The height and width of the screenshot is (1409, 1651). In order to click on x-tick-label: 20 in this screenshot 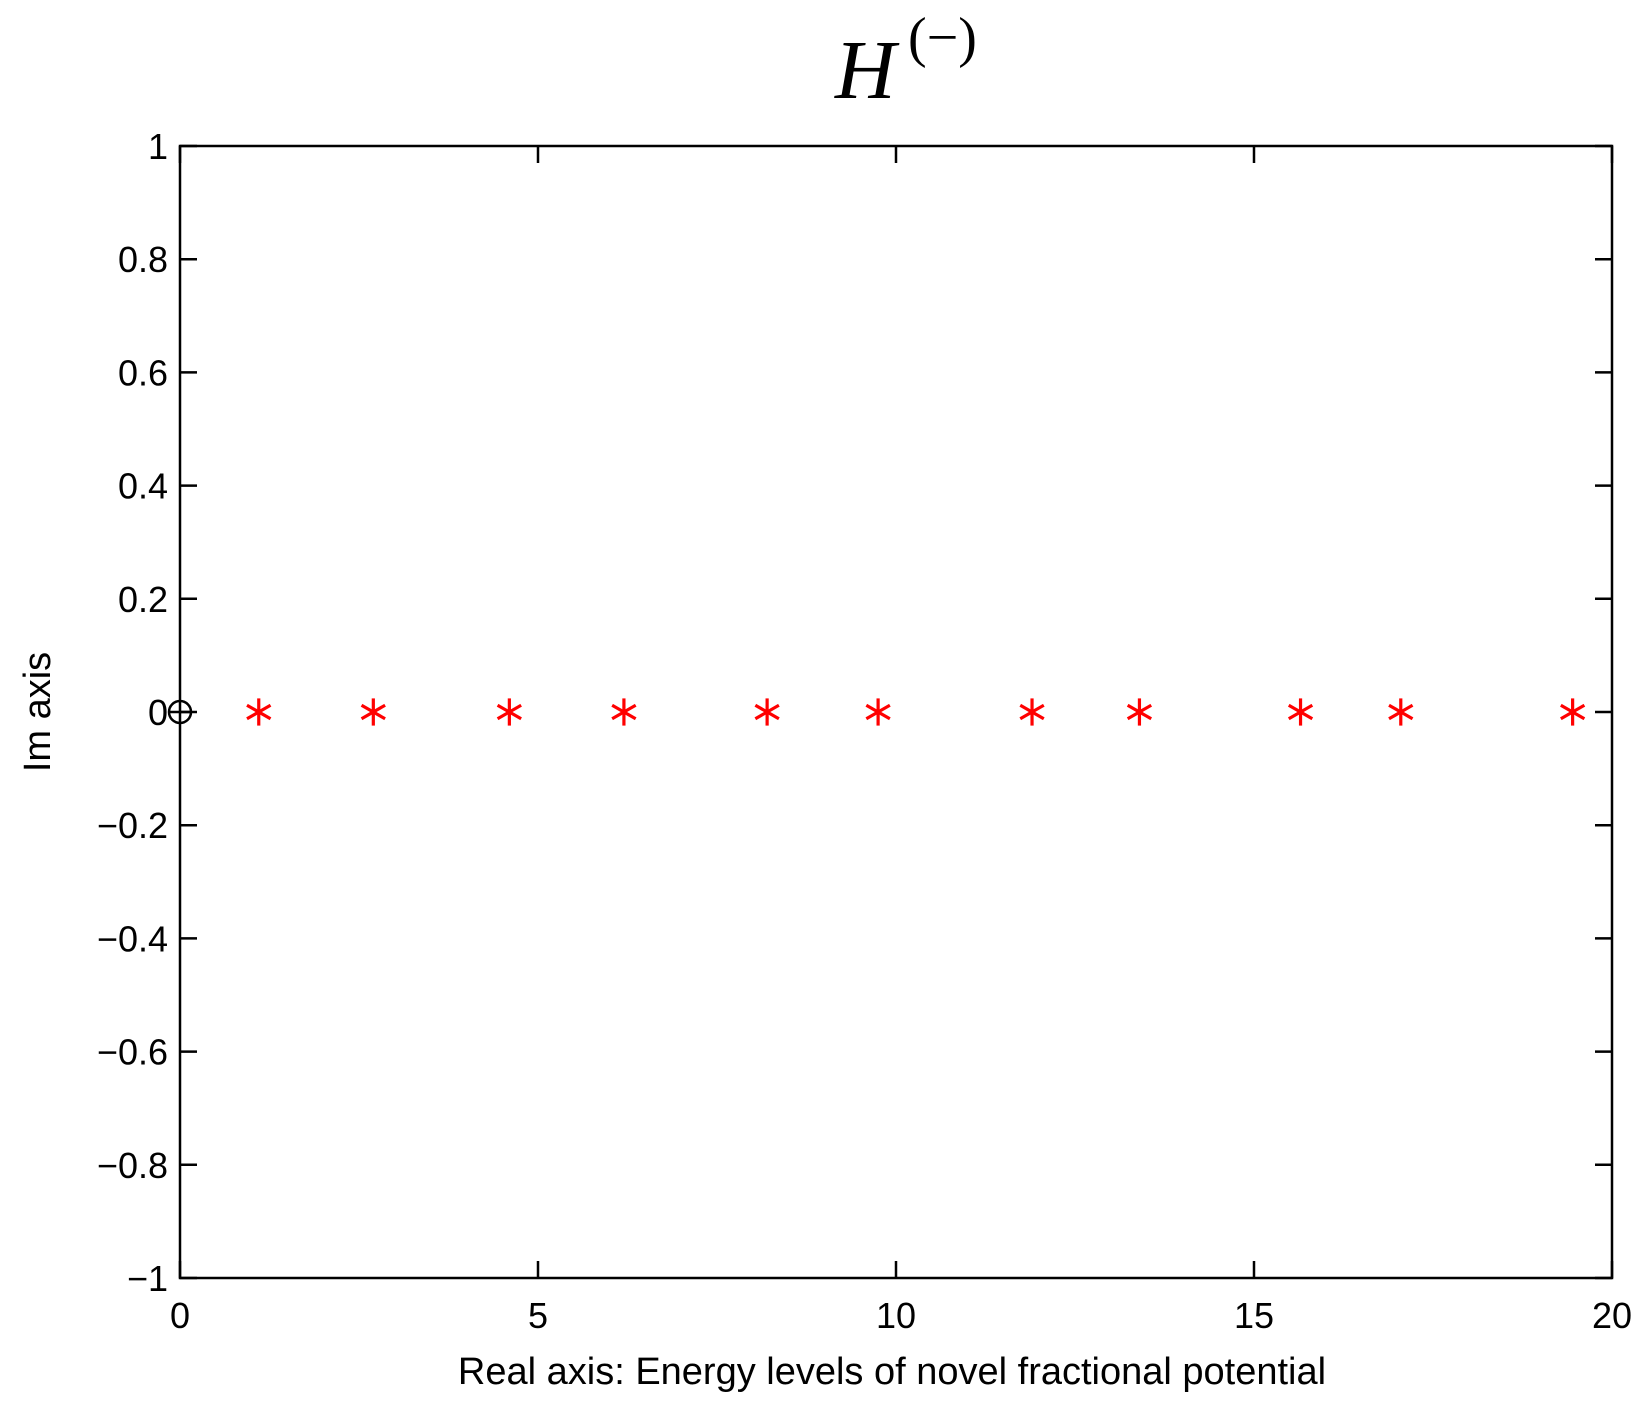, I will do `click(1612, 1315)`.